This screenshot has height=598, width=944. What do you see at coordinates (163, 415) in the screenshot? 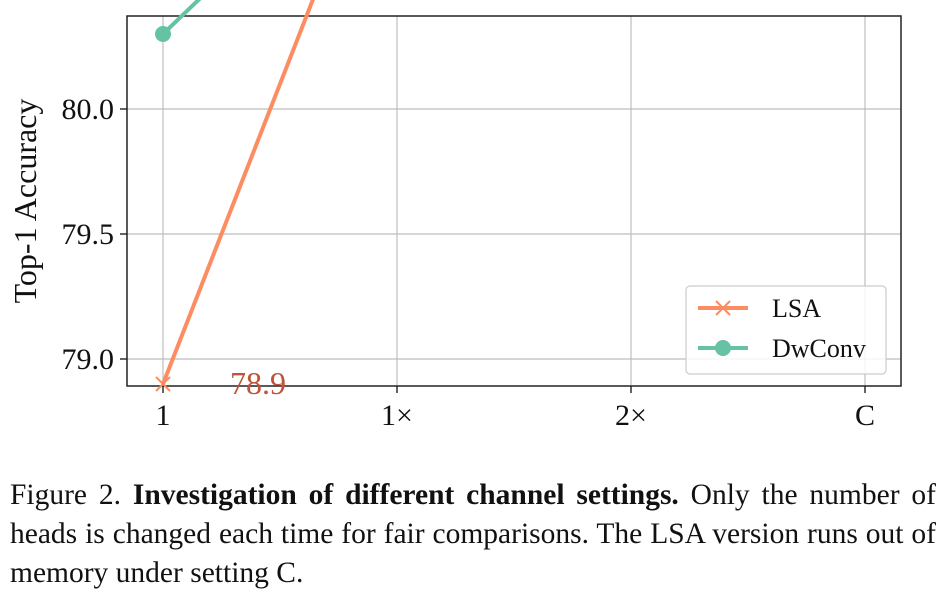
I see `x-tick-label-0: 1` at bounding box center [163, 415].